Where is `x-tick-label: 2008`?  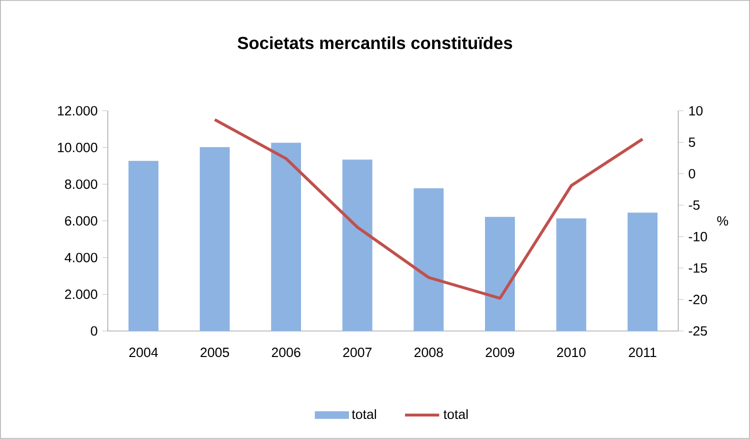 x-tick-label: 2008 is located at coordinates (428, 353).